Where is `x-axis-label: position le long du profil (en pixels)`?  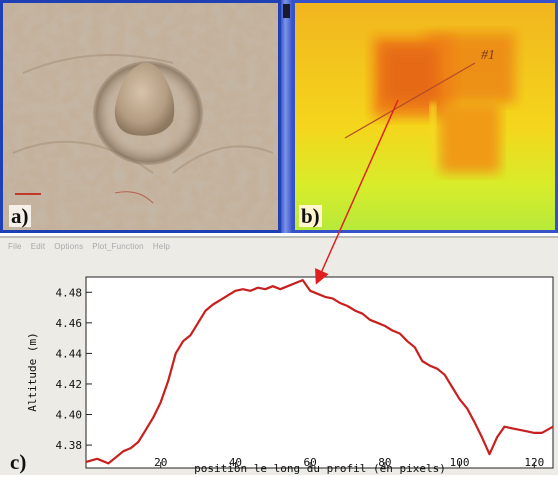
x-axis-label: position le long du profil (en pixels) is located at coordinates (320, 468).